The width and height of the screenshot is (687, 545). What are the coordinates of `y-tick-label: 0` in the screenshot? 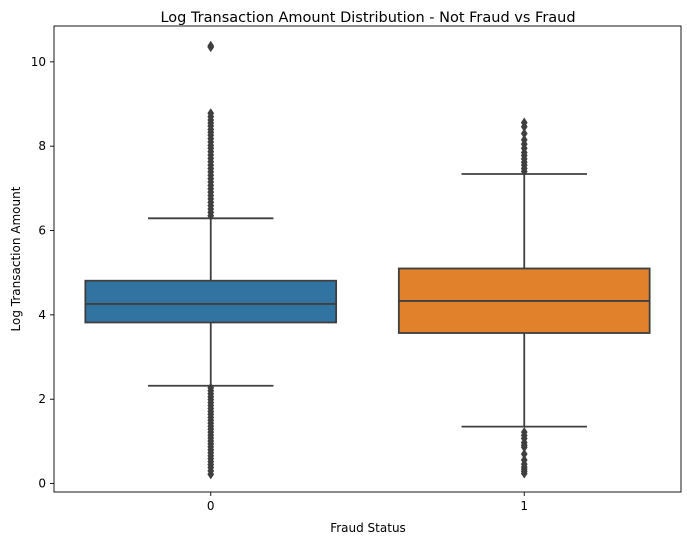 It's located at (42, 484).